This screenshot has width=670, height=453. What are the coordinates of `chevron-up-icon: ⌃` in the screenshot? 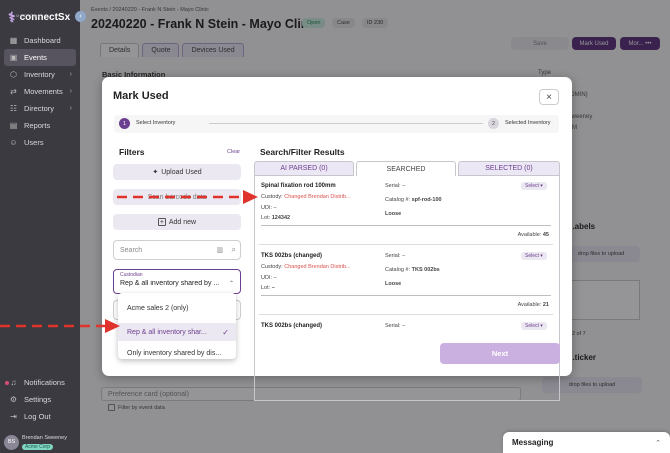 It's located at (231, 284).